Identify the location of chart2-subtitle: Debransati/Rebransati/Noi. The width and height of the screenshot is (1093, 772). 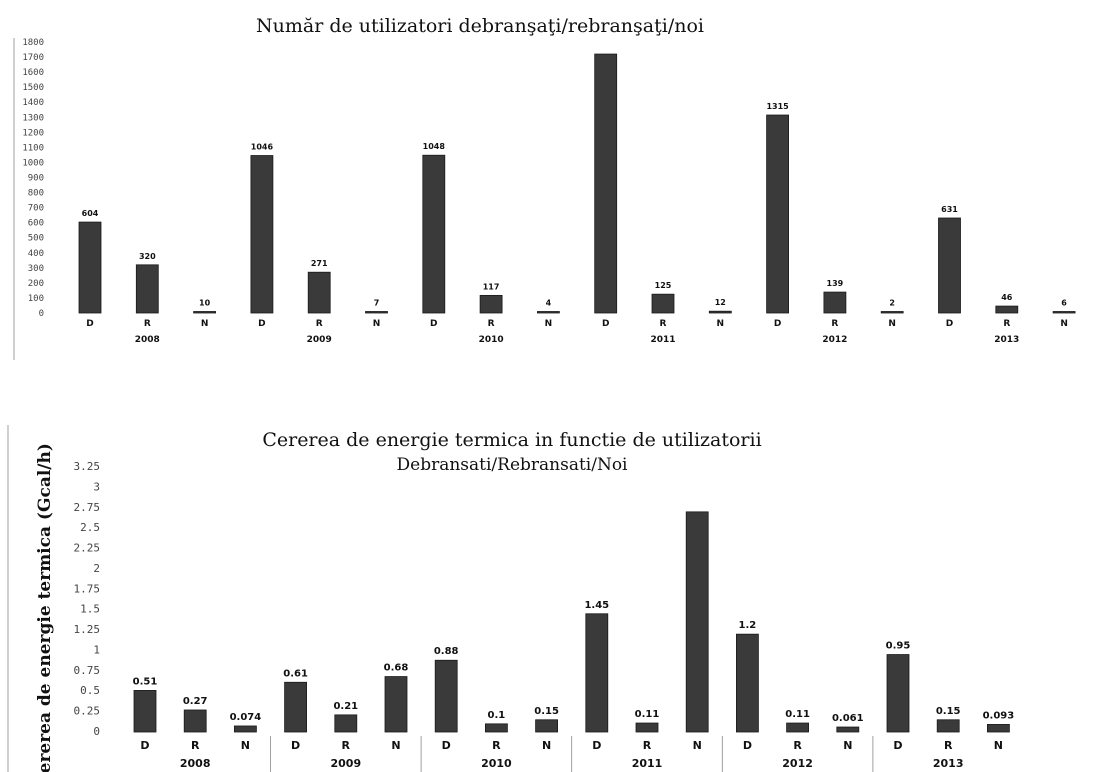
(513, 465).